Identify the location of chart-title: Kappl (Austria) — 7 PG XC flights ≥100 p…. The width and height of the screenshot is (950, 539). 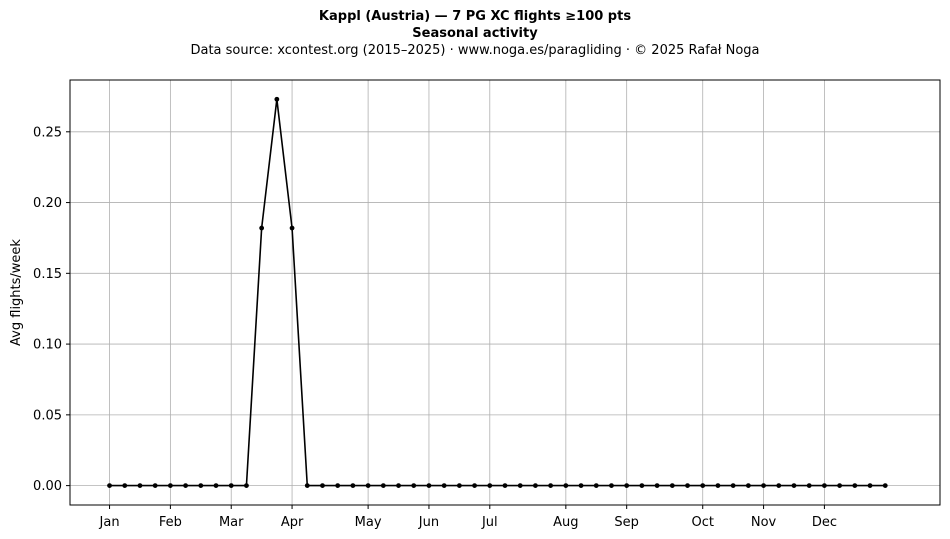
(475, 16).